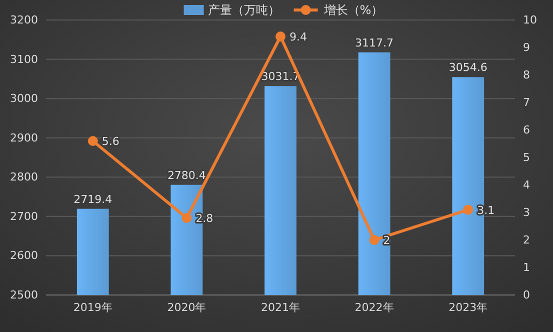 The height and width of the screenshot is (332, 553). What do you see at coordinates (24, 295) in the screenshot?
I see `y-tick-label: 2500` at bounding box center [24, 295].